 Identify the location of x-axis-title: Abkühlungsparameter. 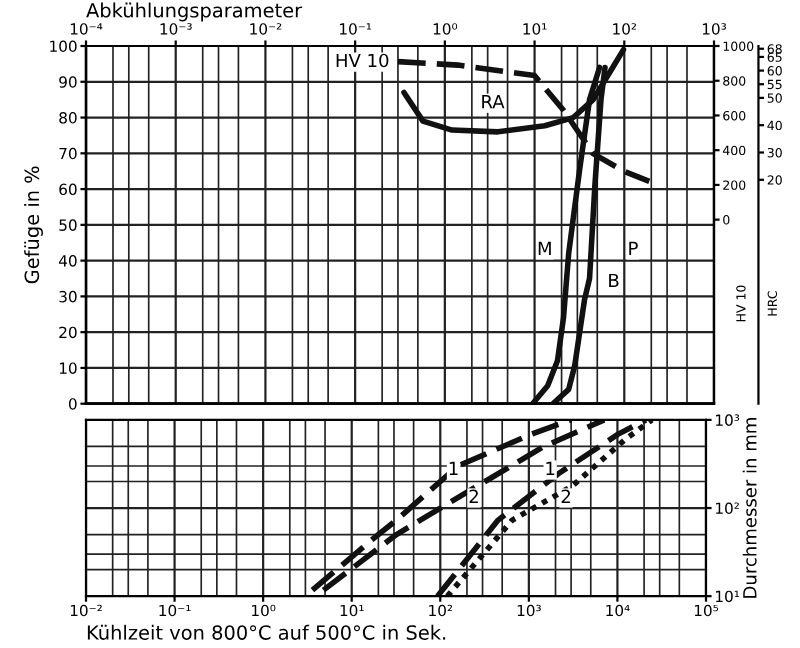
(194, 12).